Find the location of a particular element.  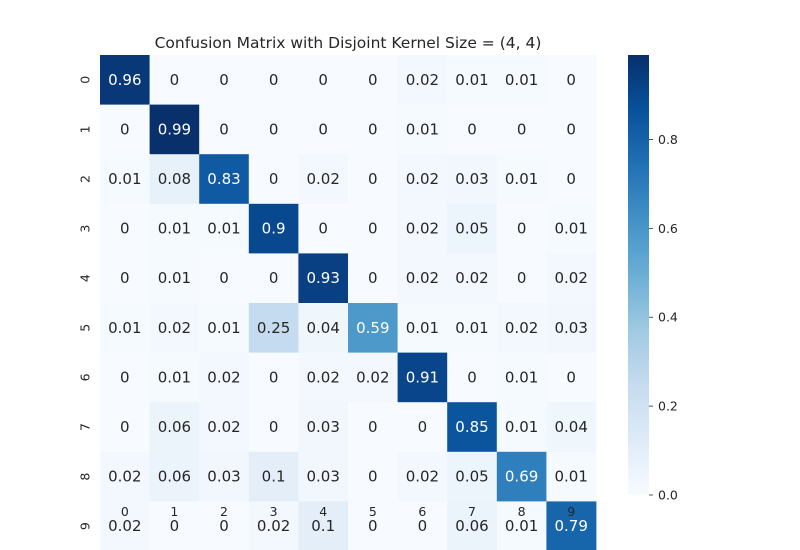

cell-label-r6-c1: 0.01 is located at coordinates (174, 377).